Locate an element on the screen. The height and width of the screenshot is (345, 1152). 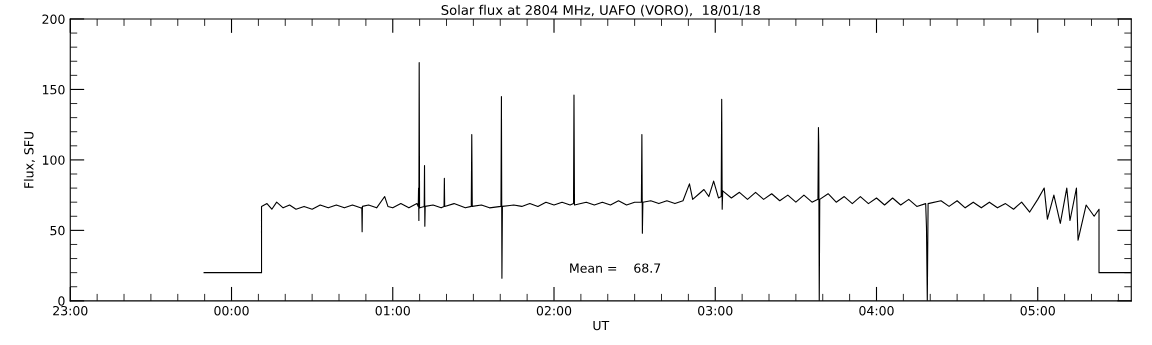
x-tick-label: 23:00 is located at coordinates (70, 310).